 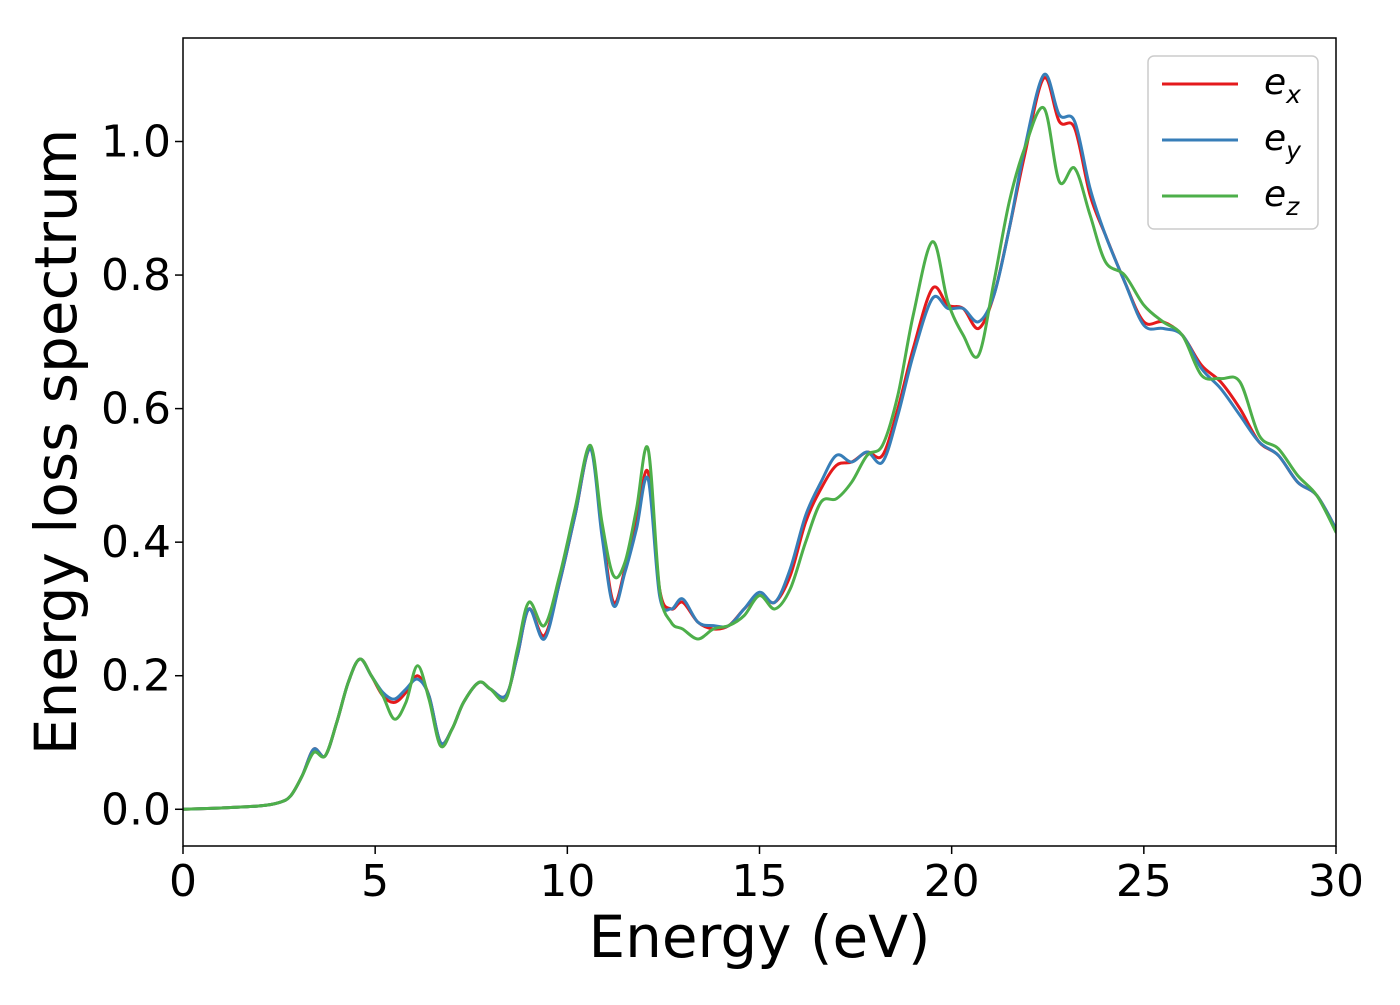 I want to click on x-tick-label: 15, so click(x=760, y=881).